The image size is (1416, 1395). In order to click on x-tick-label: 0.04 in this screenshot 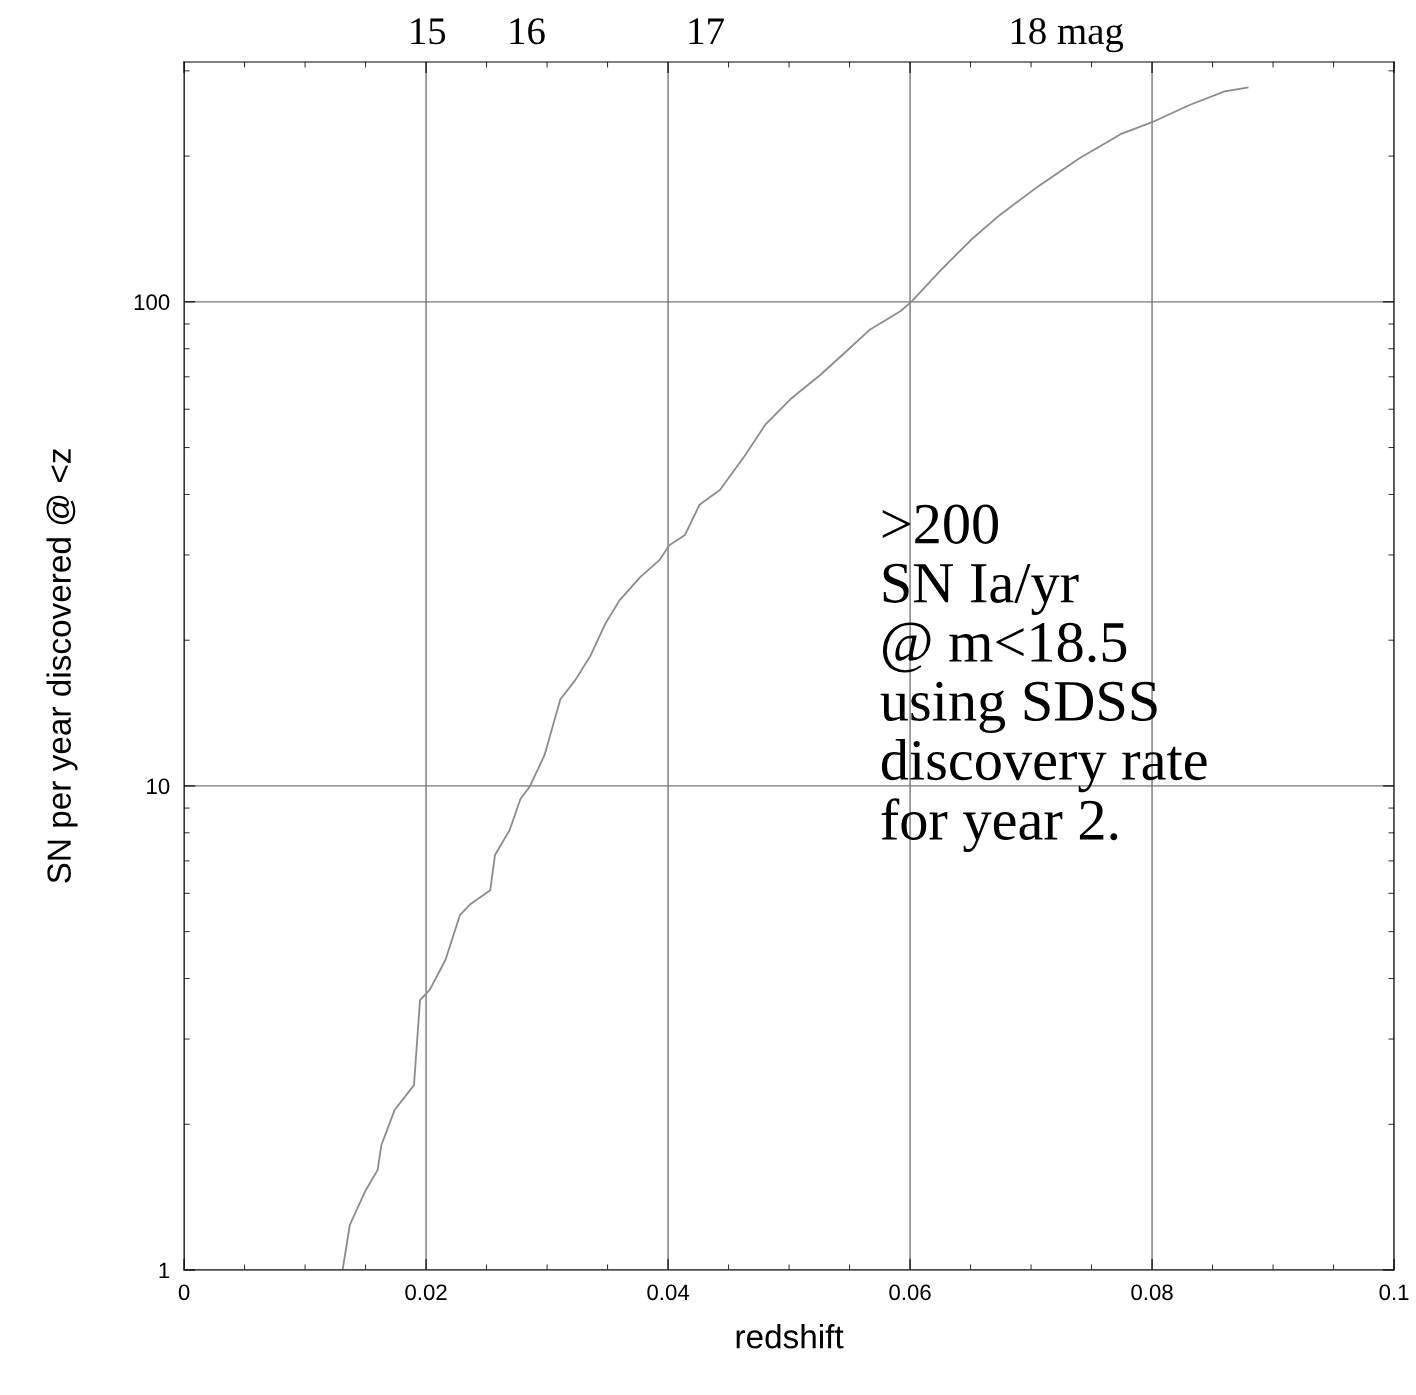, I will do `click(668, 1292)`.